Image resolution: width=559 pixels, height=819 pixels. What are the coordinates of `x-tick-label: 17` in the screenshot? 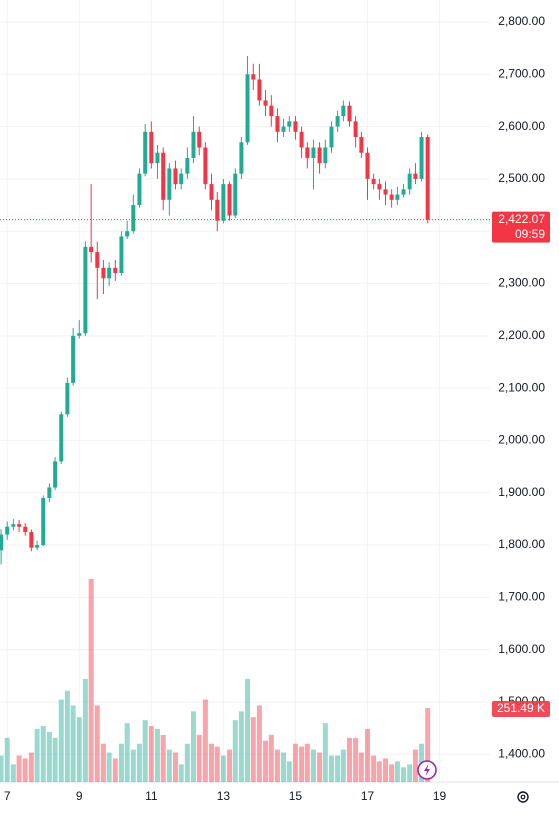 It's located at (368, 796).